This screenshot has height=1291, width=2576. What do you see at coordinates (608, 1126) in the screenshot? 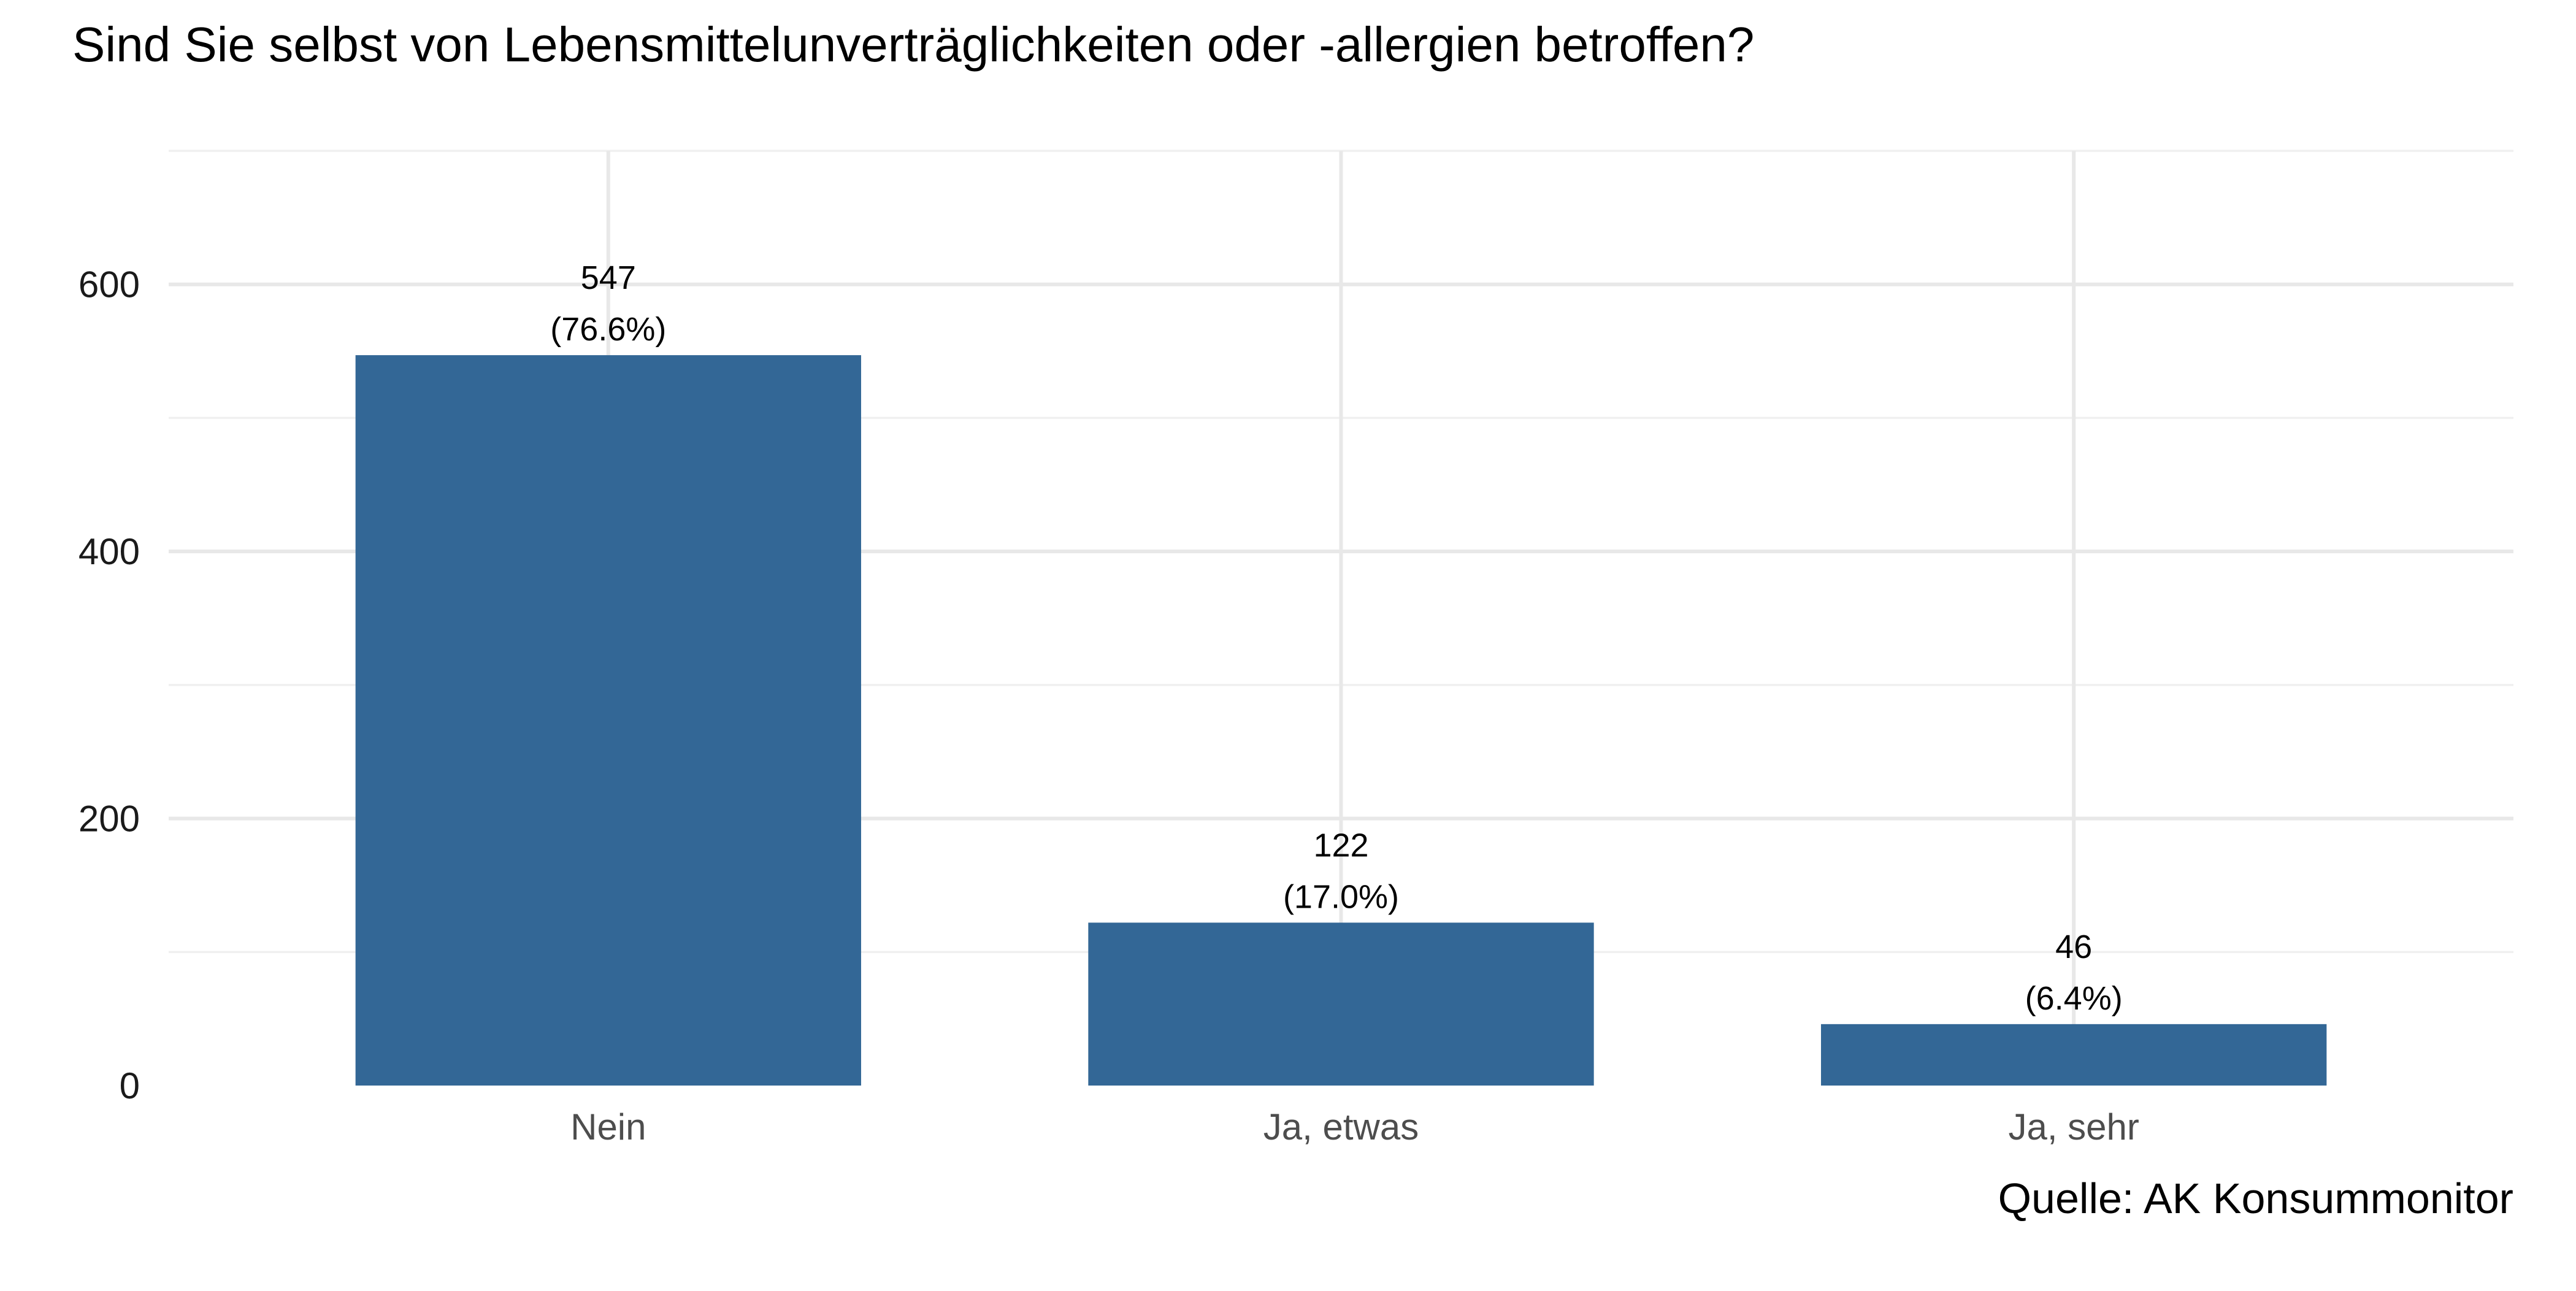
I see `x-tick-label: Nein` at bounding box center [608, 1126].